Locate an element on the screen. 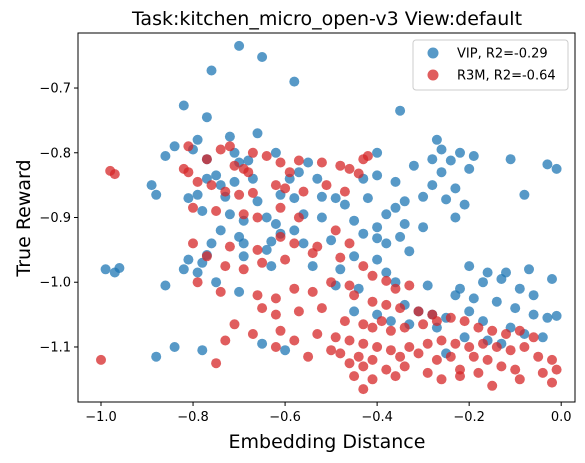 The width and height of the screenshot is (585, 463). x-tick-label: −1.0 is located at coordinates (101, 417).